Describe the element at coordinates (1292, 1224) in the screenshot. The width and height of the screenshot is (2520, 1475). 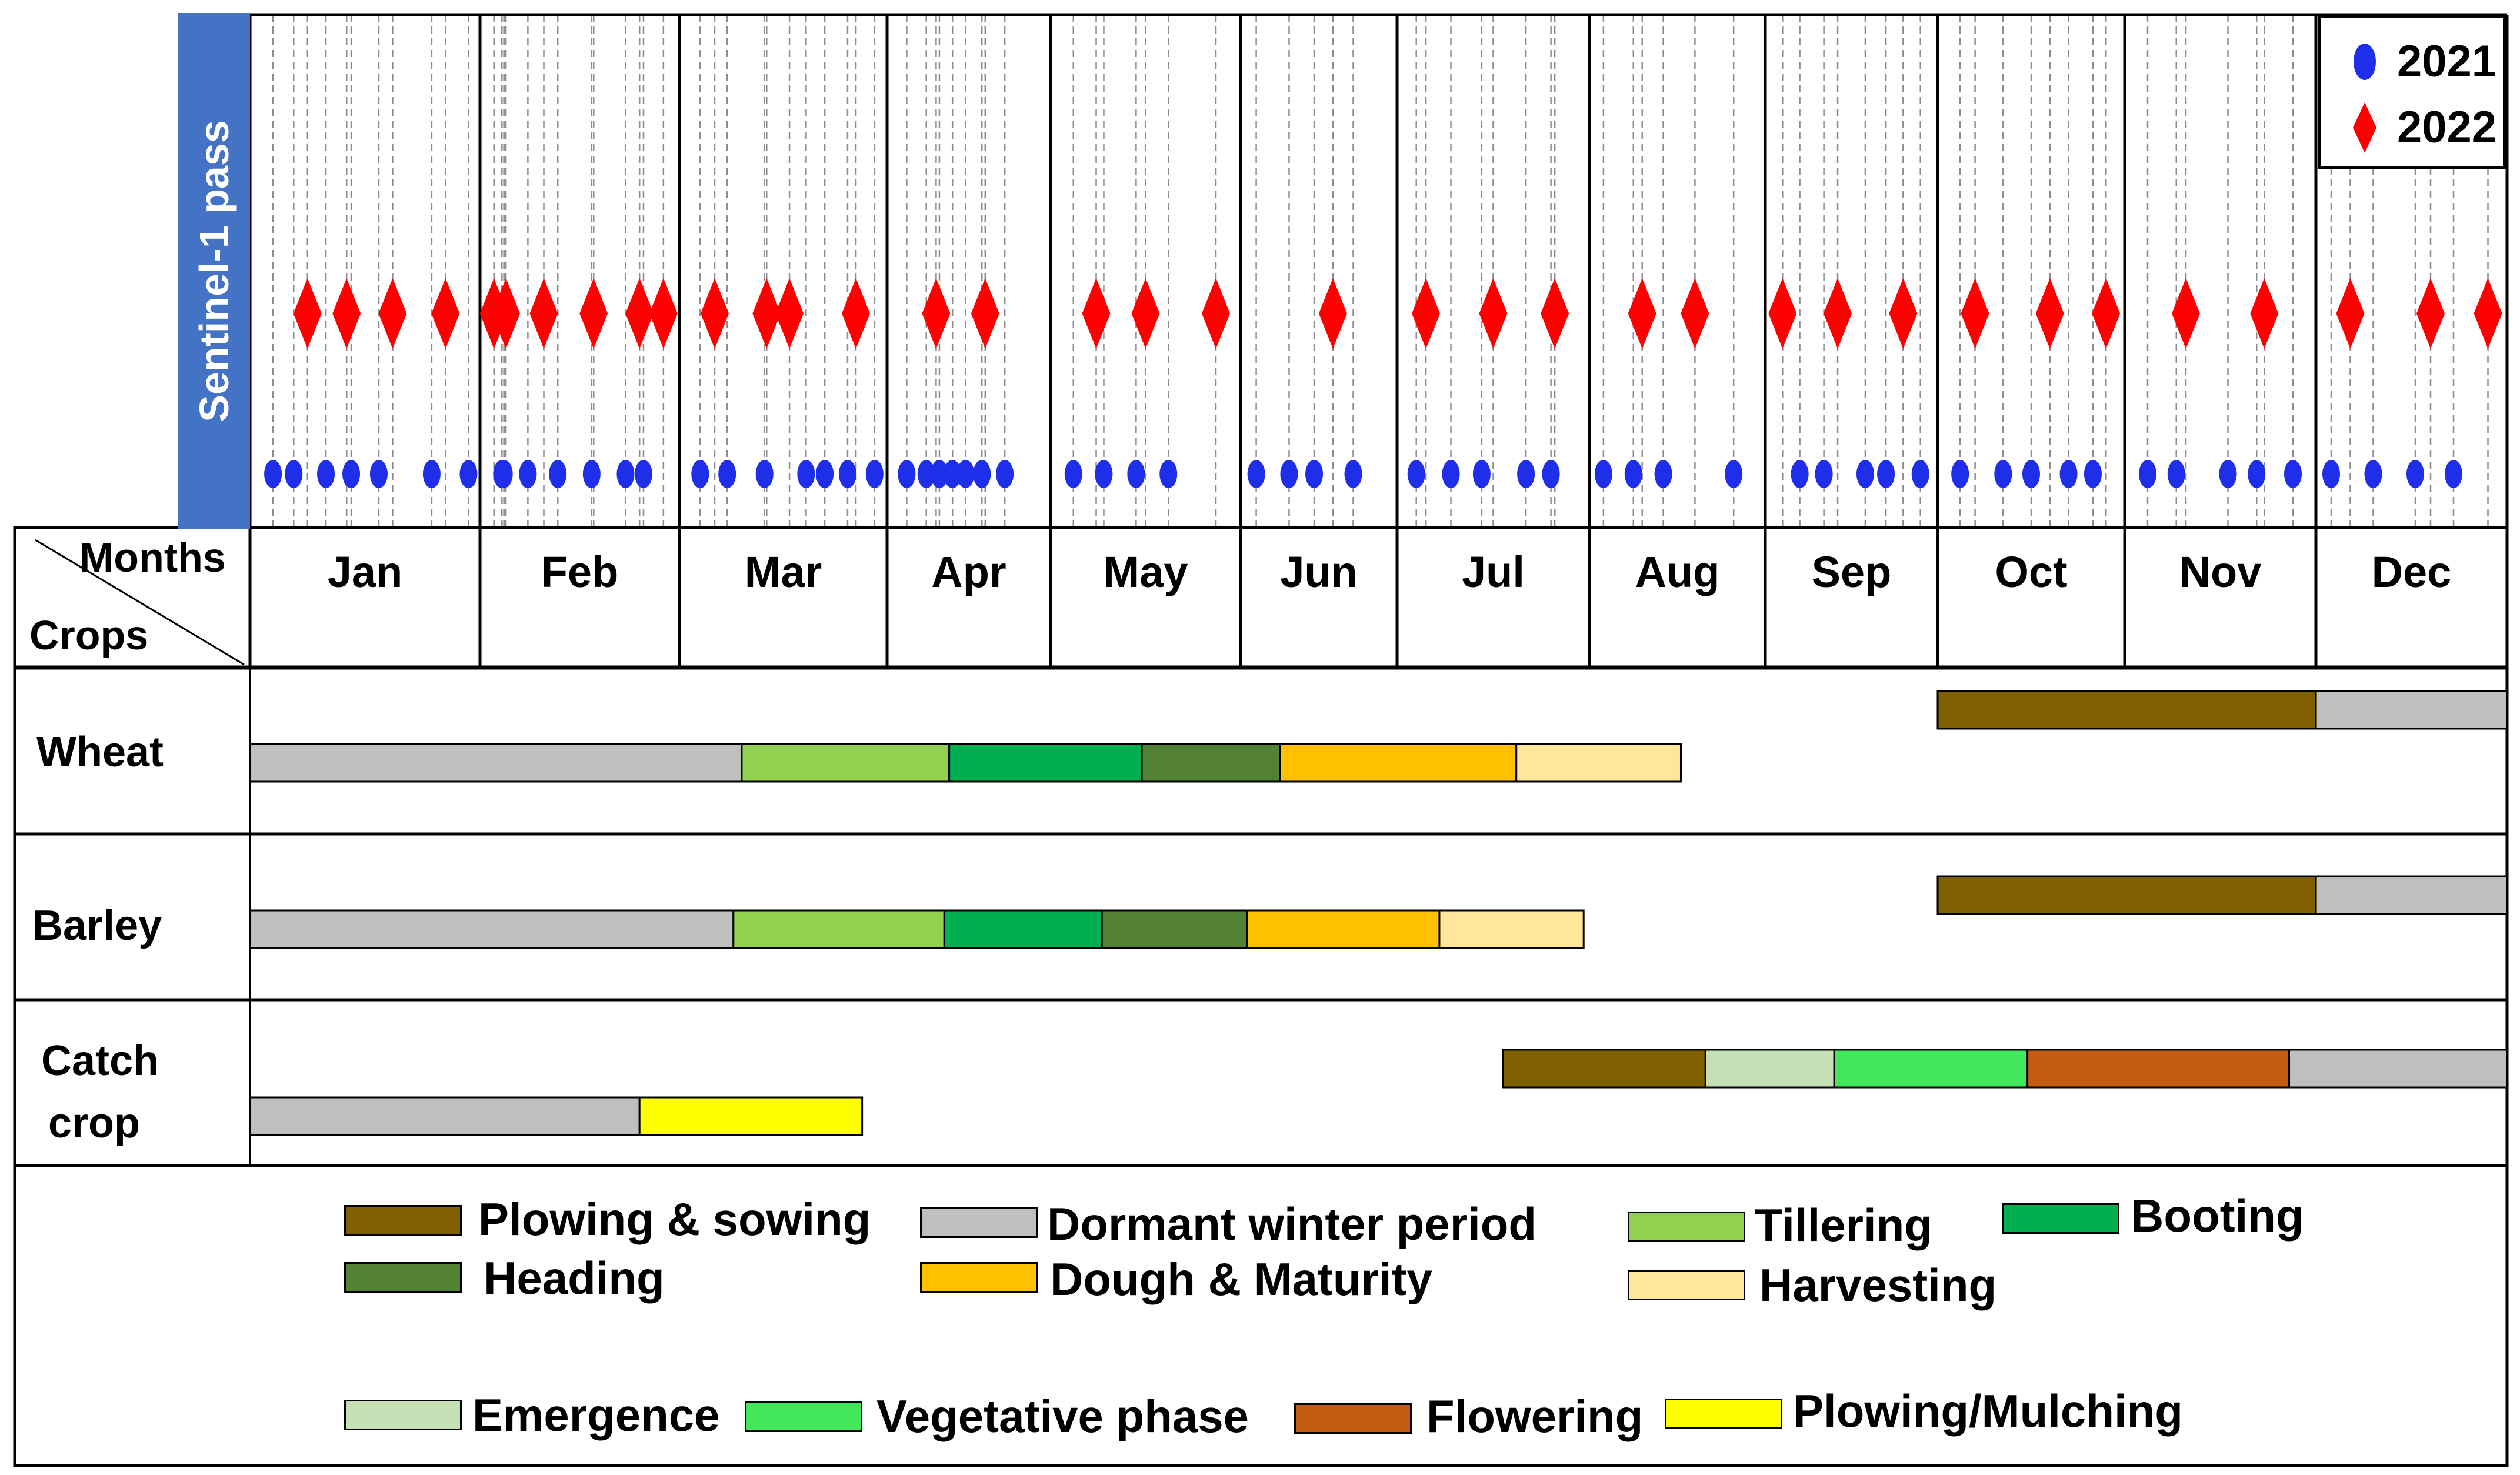
I see `stage-legend-label: Dormant winter period` at that location.